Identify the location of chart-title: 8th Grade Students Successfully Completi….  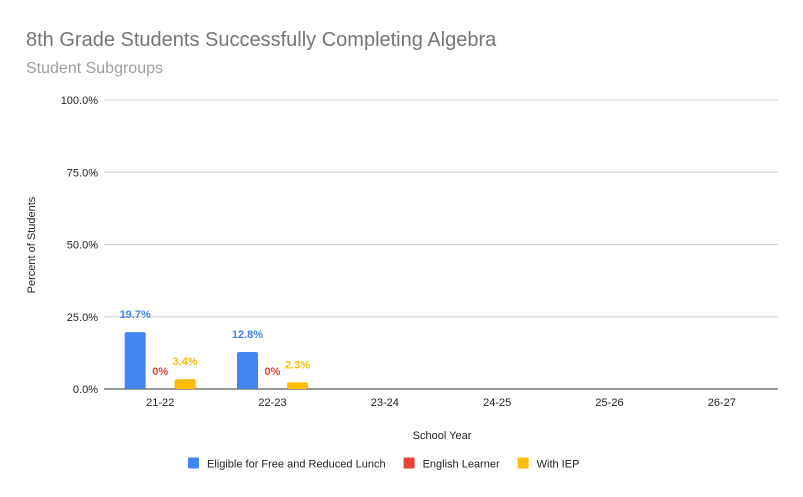
(261, 40).